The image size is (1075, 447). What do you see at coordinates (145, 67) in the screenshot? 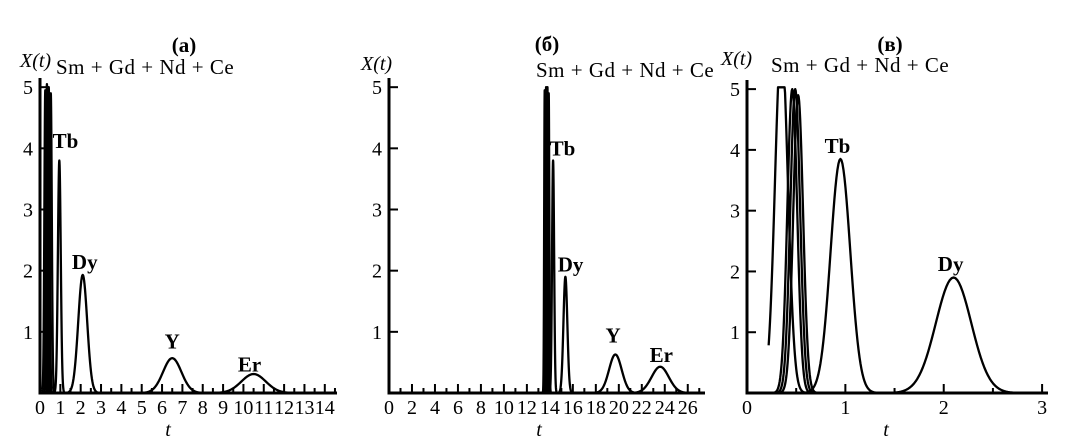
I see `panel-a-mixture-label: Sm + Gd + Nd + Ce` at bounding box center [145, 67].